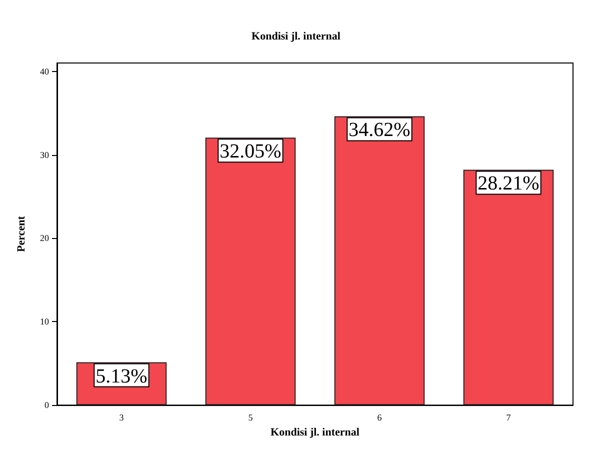  What do you see at coordinates (509, 417) in the screenshot?
I see `x-tick-label: 7` at bounding box center [509, 417].